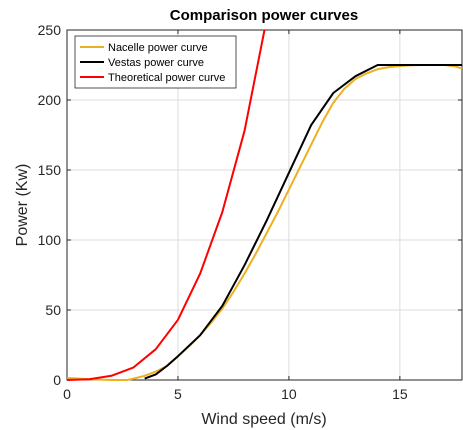 The height and width of the screenshot is (430, 463). What do you see at coordinates (50, 100) in the screenshot?
I see `y-tick-label: 200` at bounding box center [50, 100].